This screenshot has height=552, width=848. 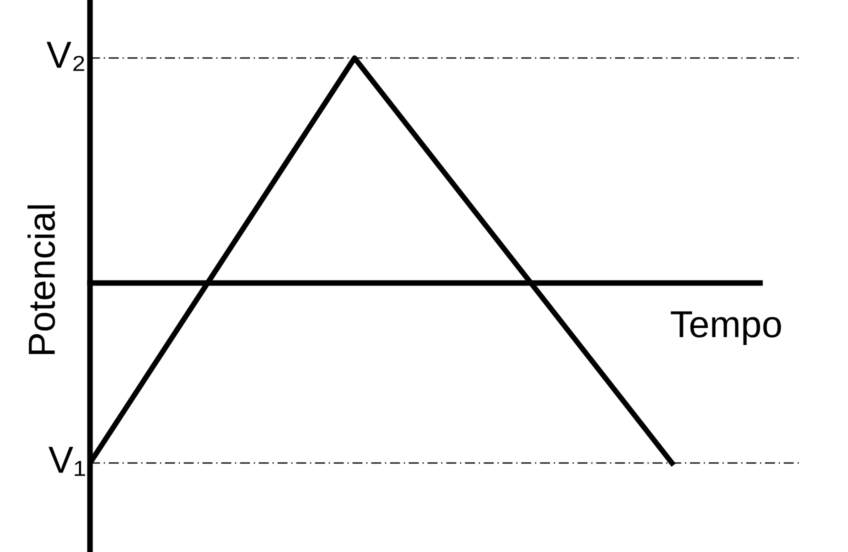 I want to click on ref-line-label: V₂, so click(x=65, y=56).